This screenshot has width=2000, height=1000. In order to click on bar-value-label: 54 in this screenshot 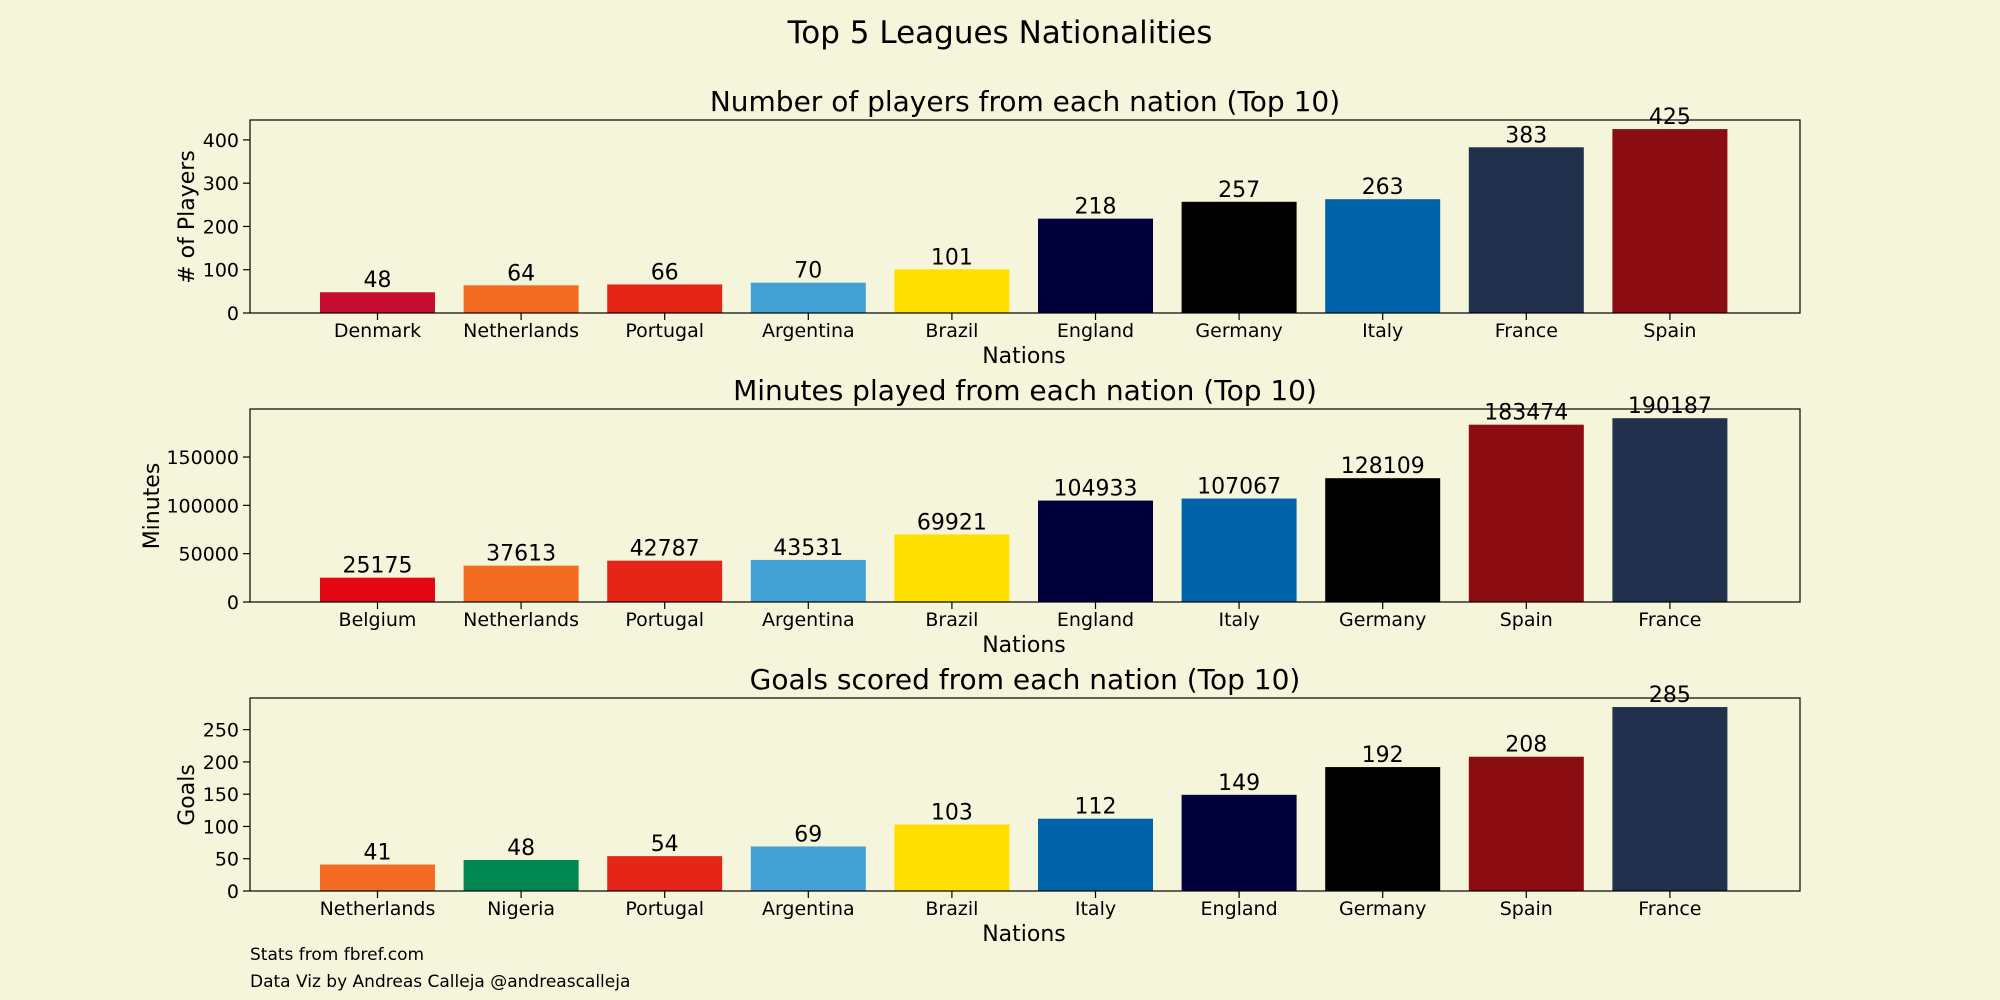, I will do `click(665, 844)`.